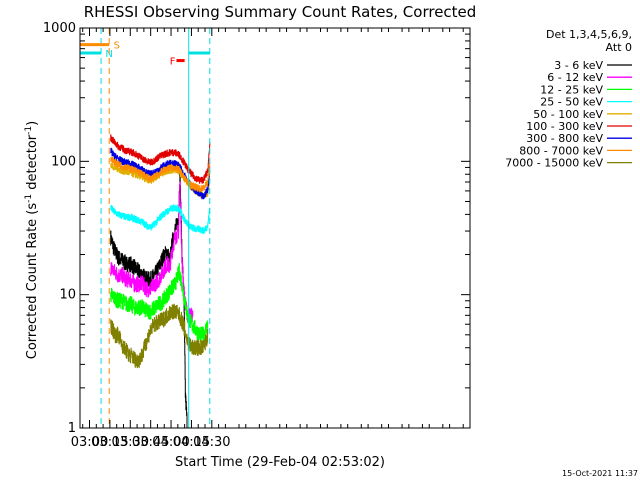  What do you see at coordinates (29, 130) in the screenshot?
I see `y-axis-label-exp-2: -1` at bounding box center [29, 130].